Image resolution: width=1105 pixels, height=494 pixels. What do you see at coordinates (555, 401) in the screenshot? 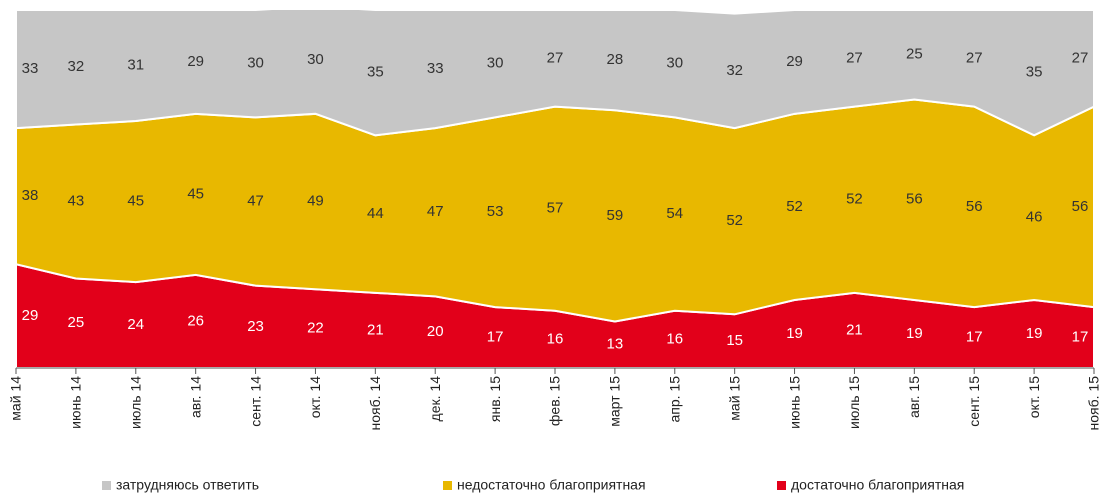
I see `x-tick-label: фев. 15` at bounding box center [555, 401].